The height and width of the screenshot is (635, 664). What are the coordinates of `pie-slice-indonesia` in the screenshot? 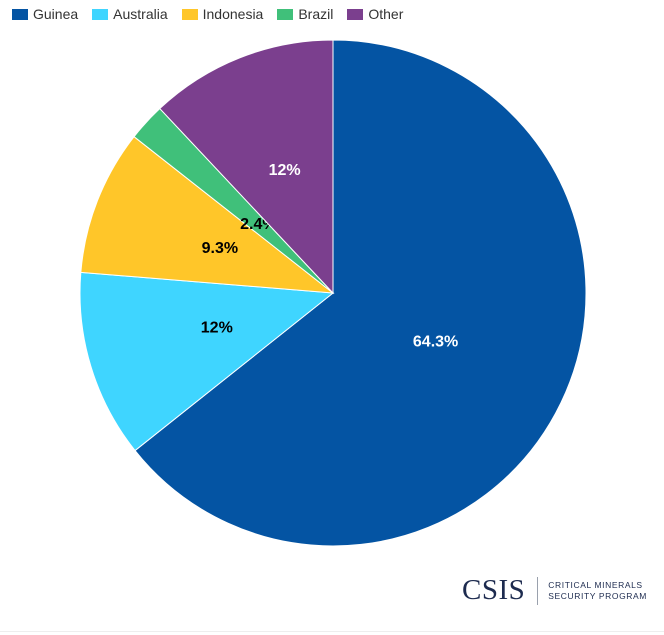 It's located at (207, 214).